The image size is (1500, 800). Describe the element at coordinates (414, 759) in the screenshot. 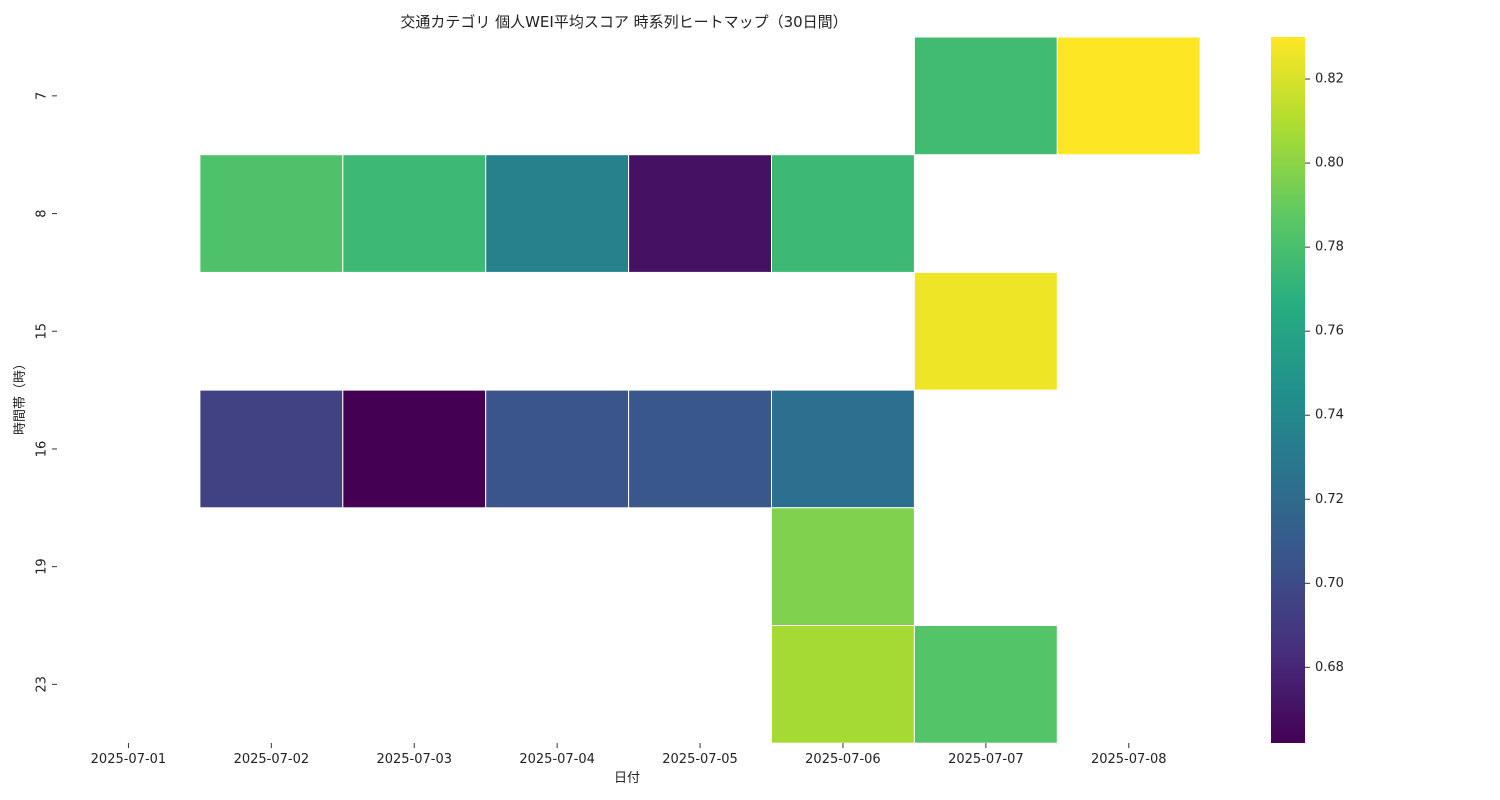

I see `x-tick-label: 2025-07-03` at that location.